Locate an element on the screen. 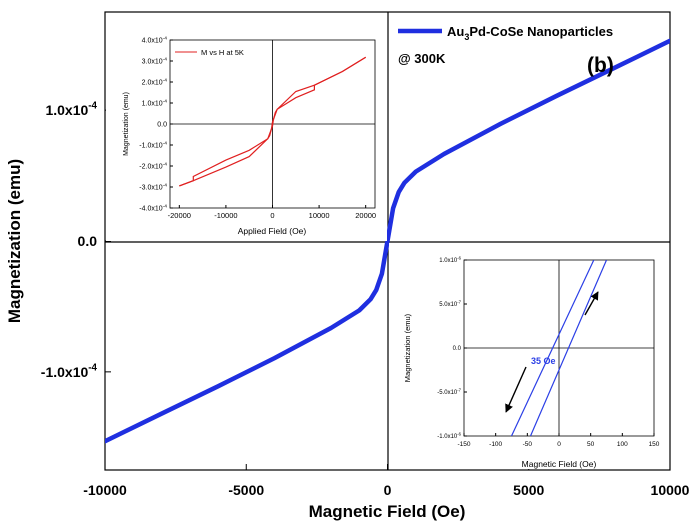  inset-5k-y-tick-label: -1.0x10⁻⁴ is located at coordinates (153, 144).